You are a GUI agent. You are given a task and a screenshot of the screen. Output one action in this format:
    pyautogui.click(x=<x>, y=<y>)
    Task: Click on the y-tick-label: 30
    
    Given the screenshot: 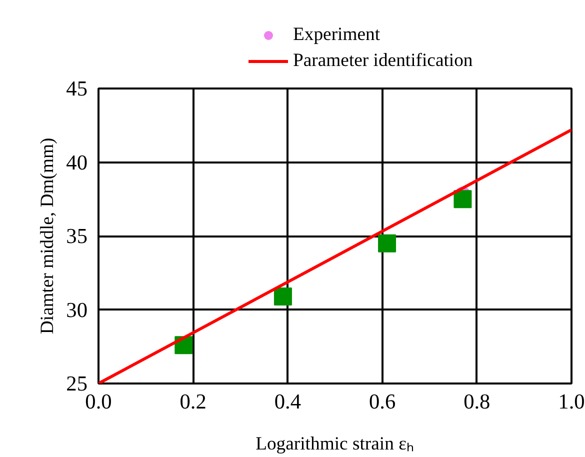 What is the action you would take?
    pyautogui.click(x=77, y=310)
    